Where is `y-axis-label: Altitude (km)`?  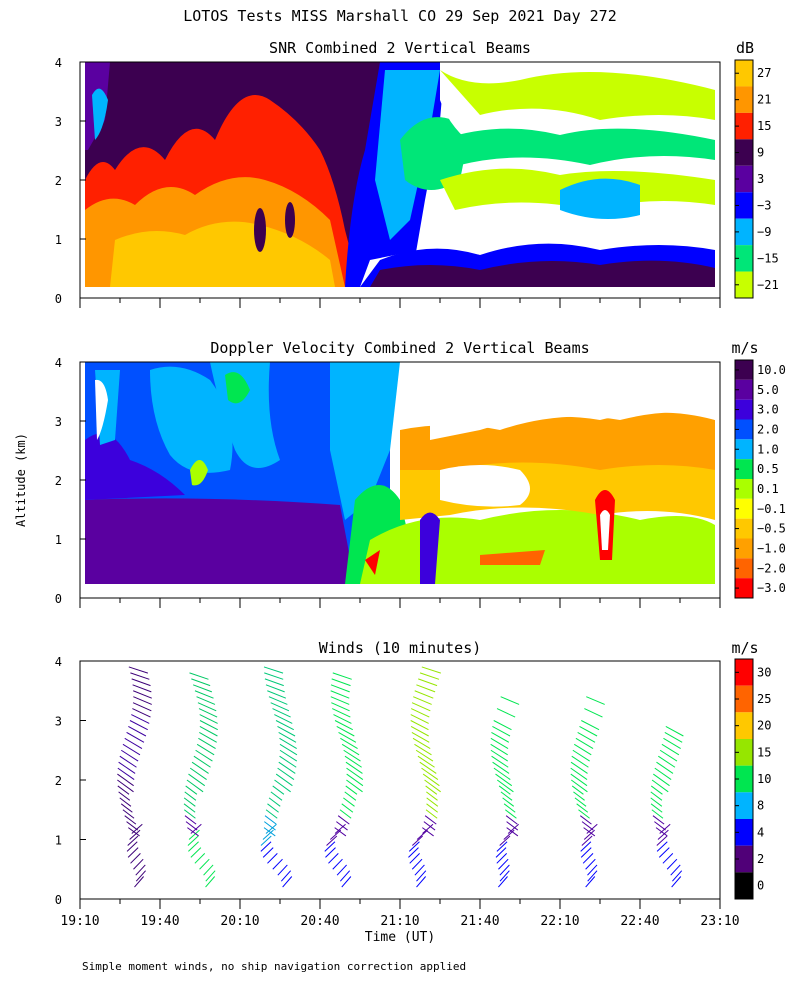
y-axis-label: Altitude (km) is located at coordinates (21, 480).